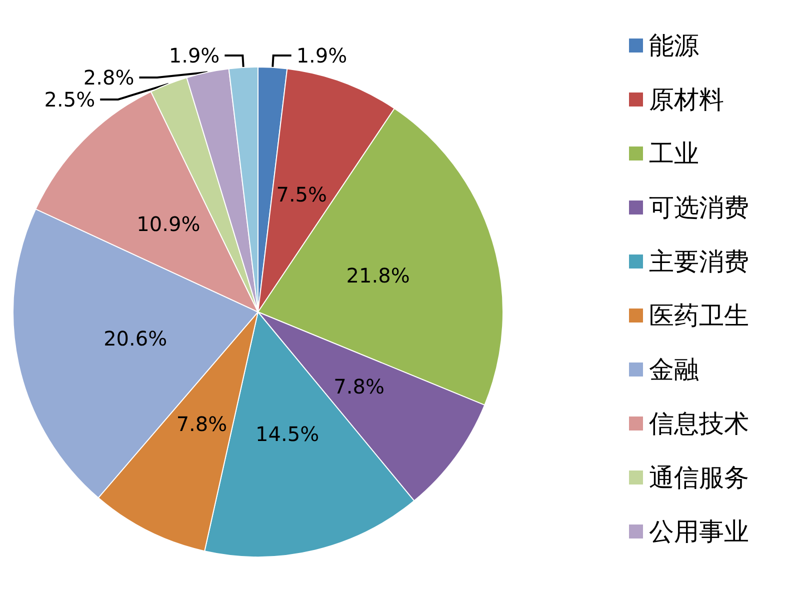  I want to click on data-label: 10.9%, so click(168, 224).